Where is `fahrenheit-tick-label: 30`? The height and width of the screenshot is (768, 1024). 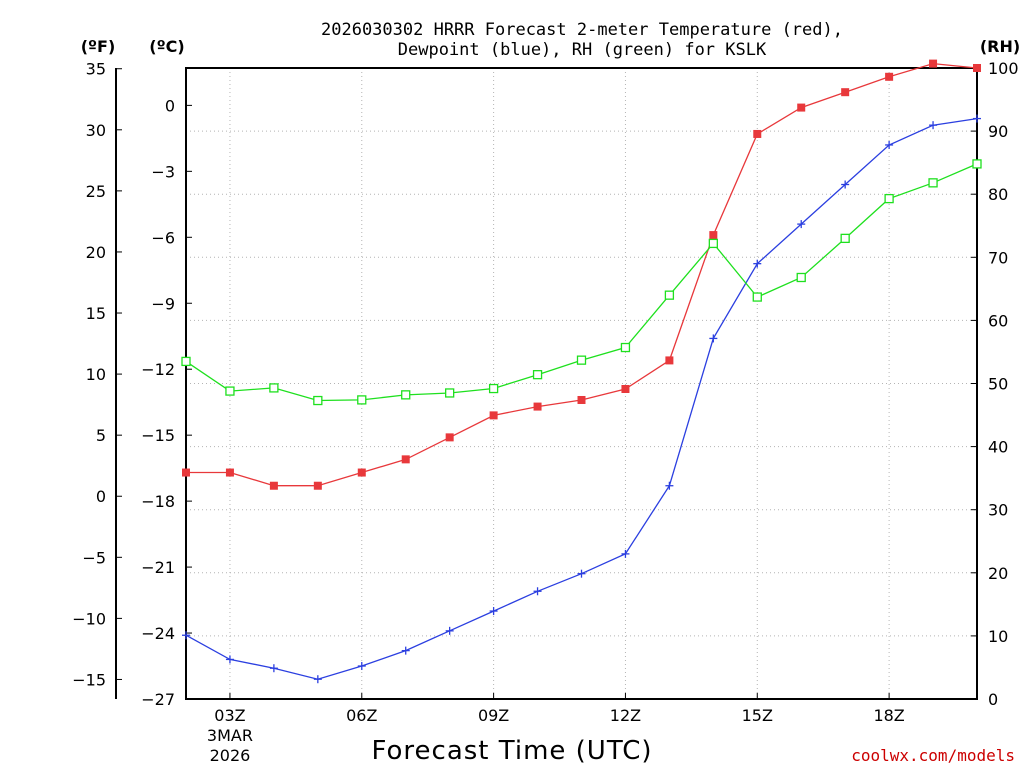
fahrenheit-tick-label: 30 is located at coordinates (96, 130).